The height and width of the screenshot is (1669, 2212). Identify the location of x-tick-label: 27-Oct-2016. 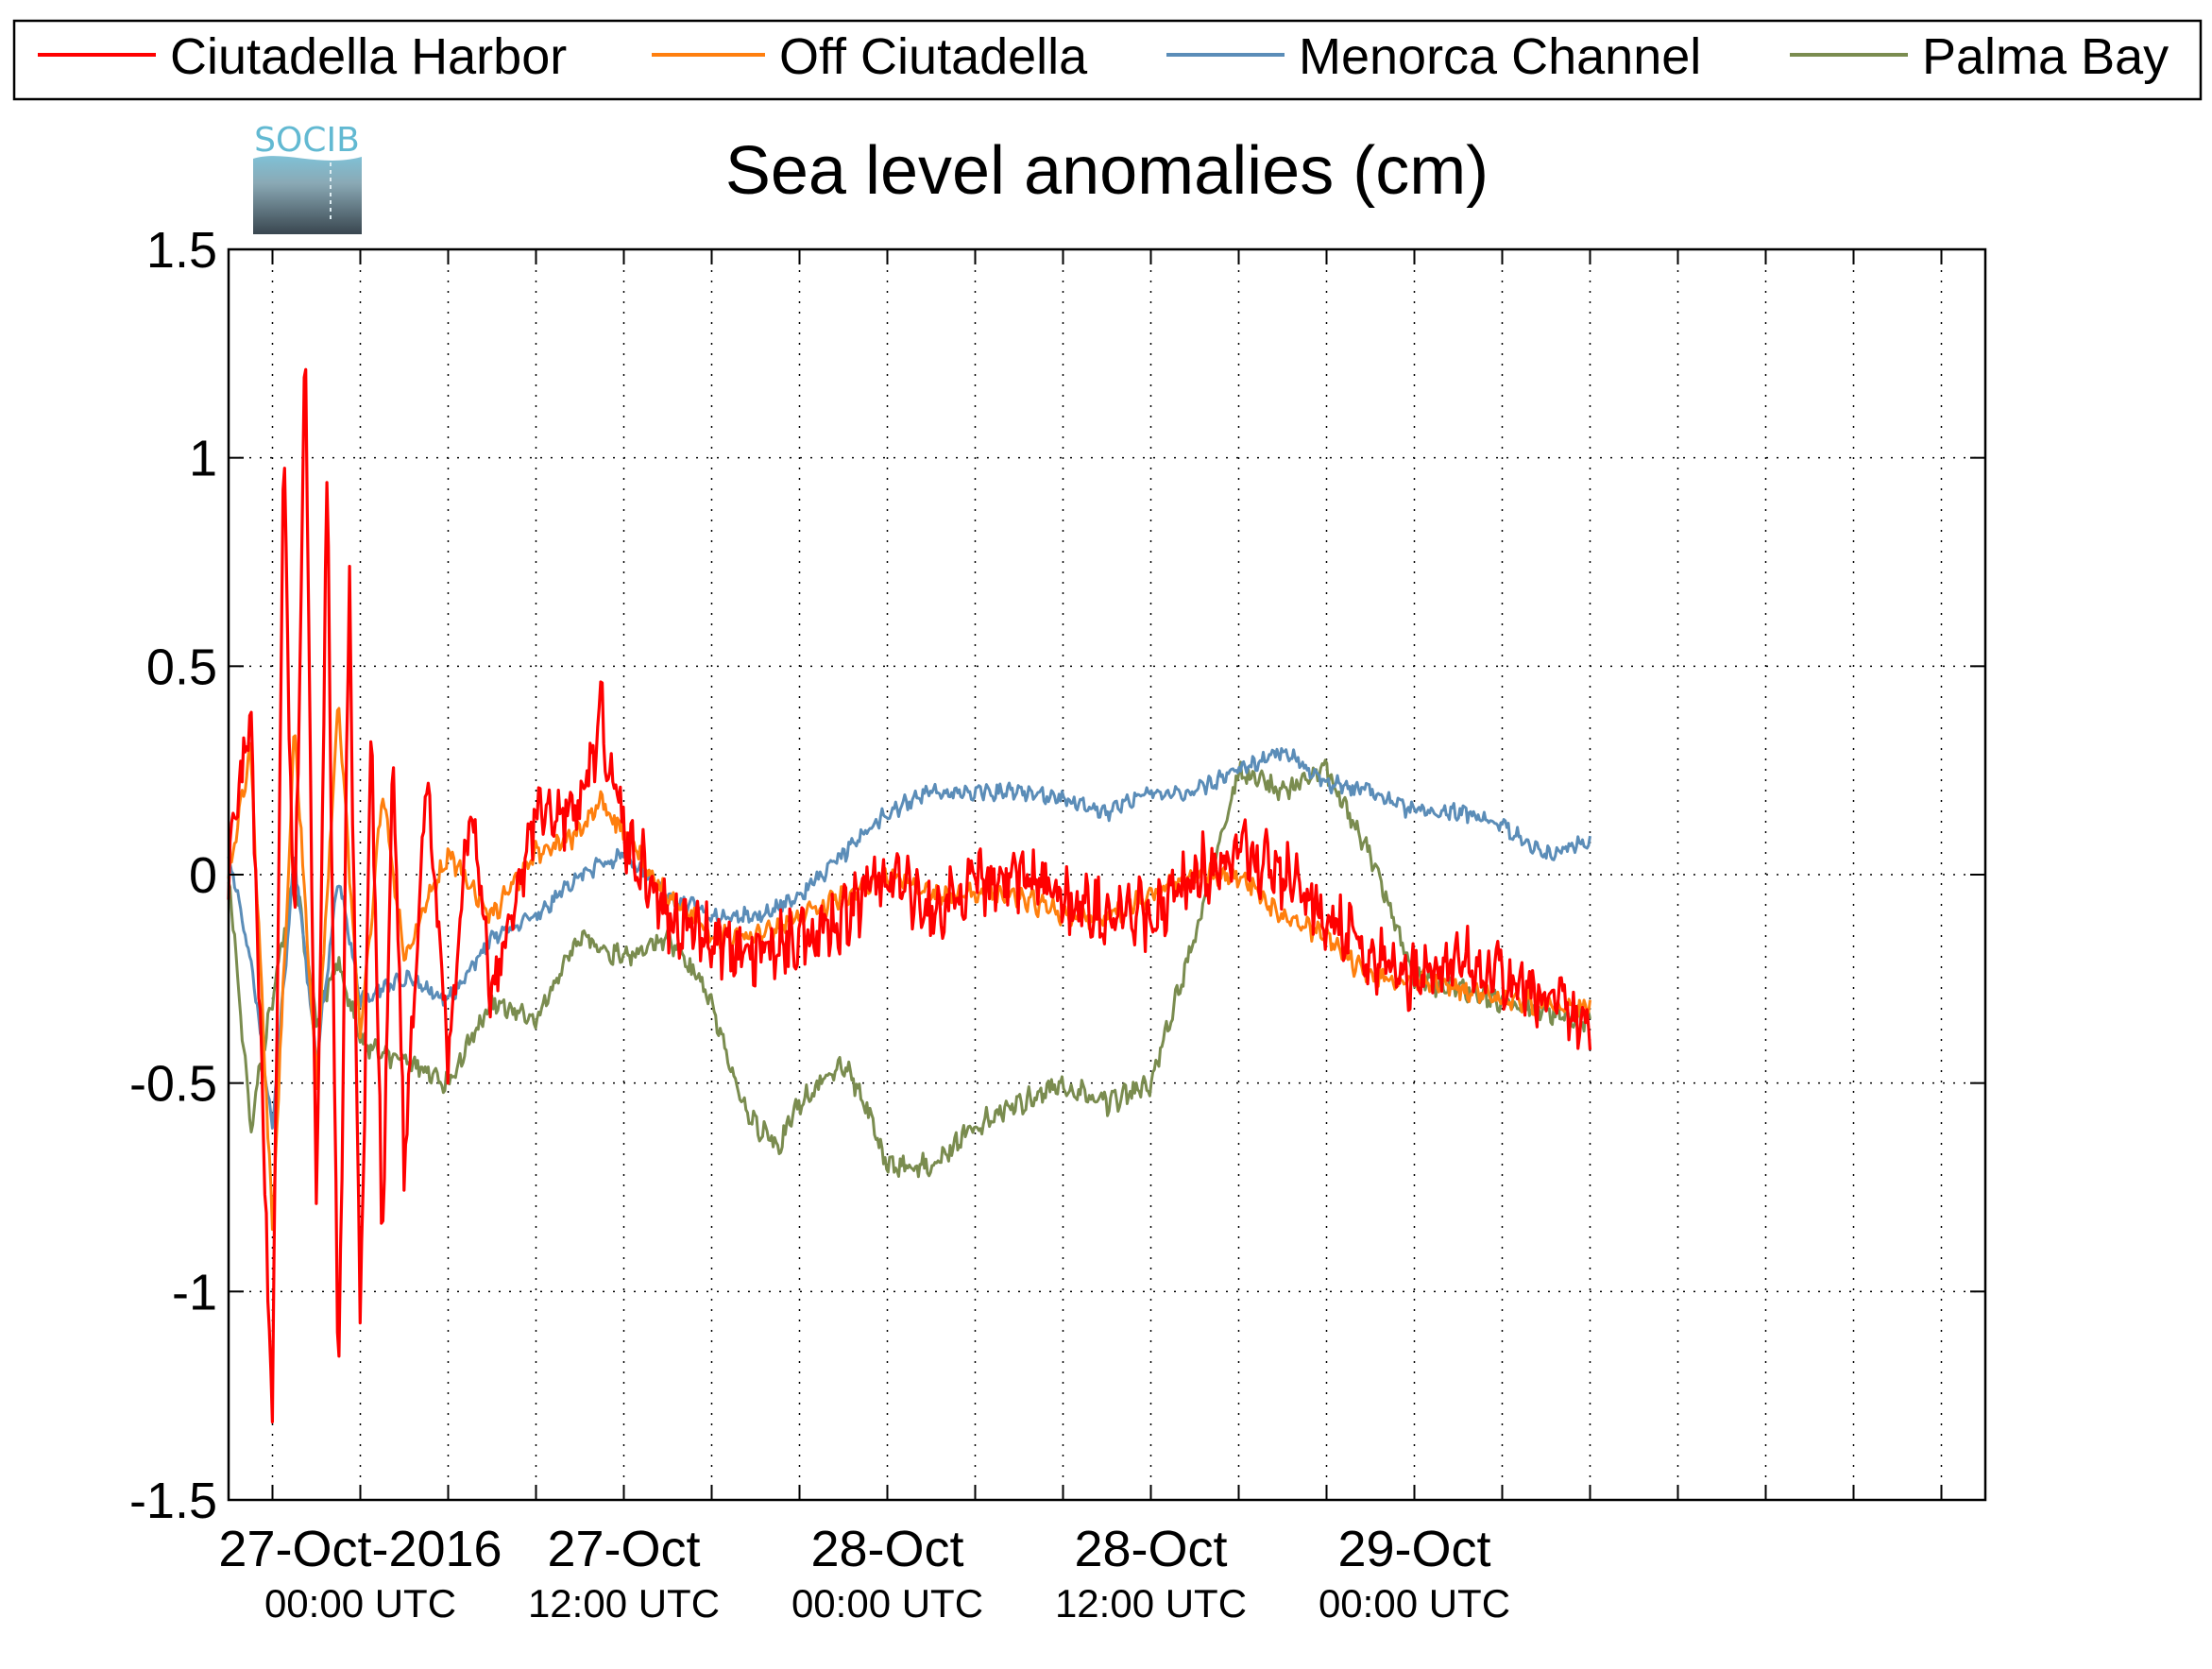
(360, 1549).